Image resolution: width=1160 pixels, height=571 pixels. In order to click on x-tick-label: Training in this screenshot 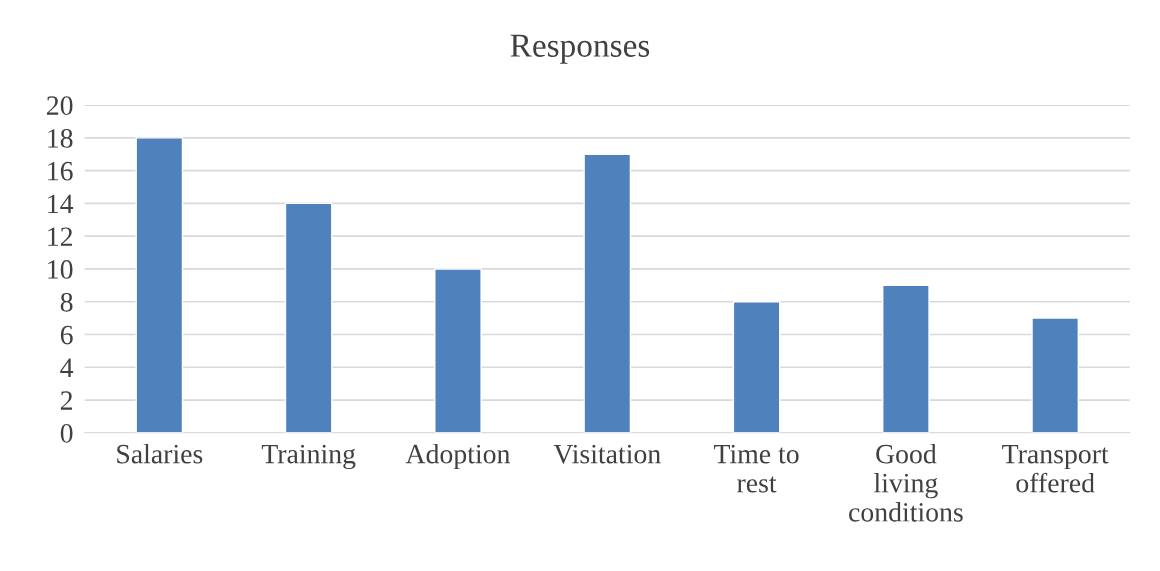, I will do `click(308, 457)`.